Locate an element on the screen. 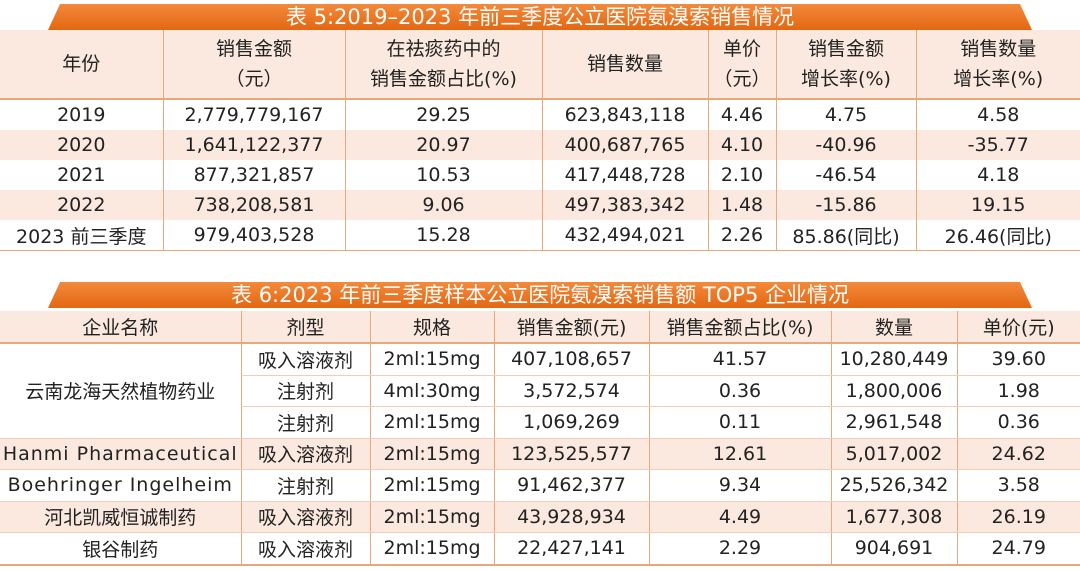 Image resolution: width=1080 pixels, height=571 pixels. cell: 1,800,006 is located at coordinates (893, 391).